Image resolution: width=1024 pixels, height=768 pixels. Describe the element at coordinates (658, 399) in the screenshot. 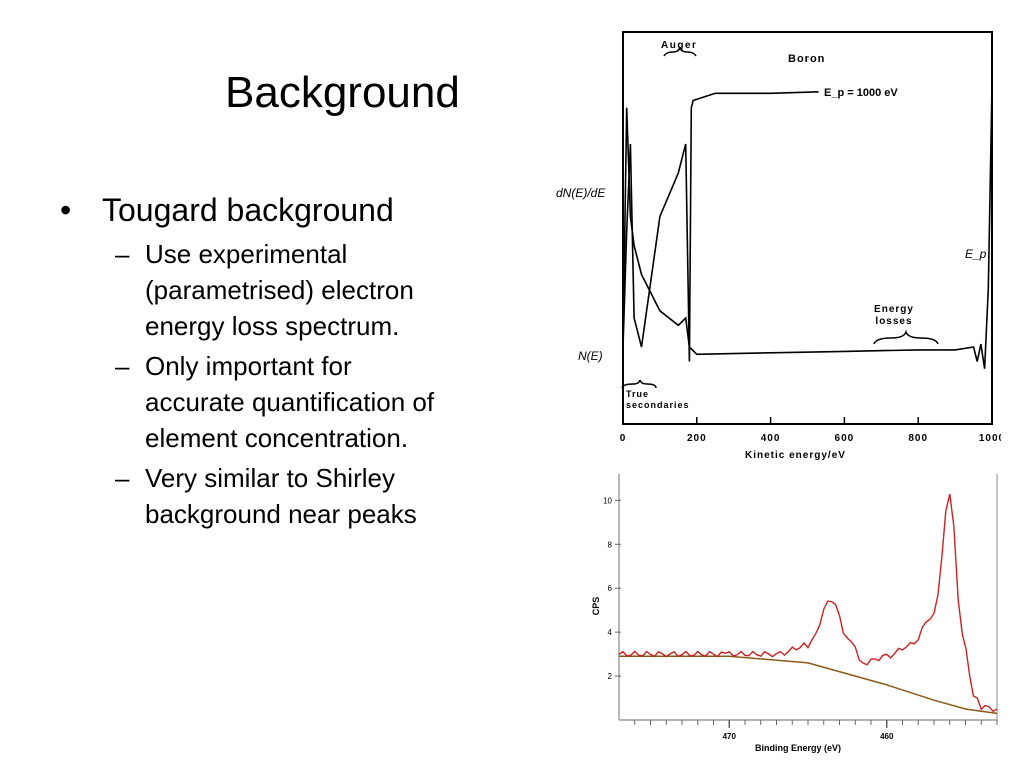

I see `true-secondaries-annotation: True secondaries` at that location.